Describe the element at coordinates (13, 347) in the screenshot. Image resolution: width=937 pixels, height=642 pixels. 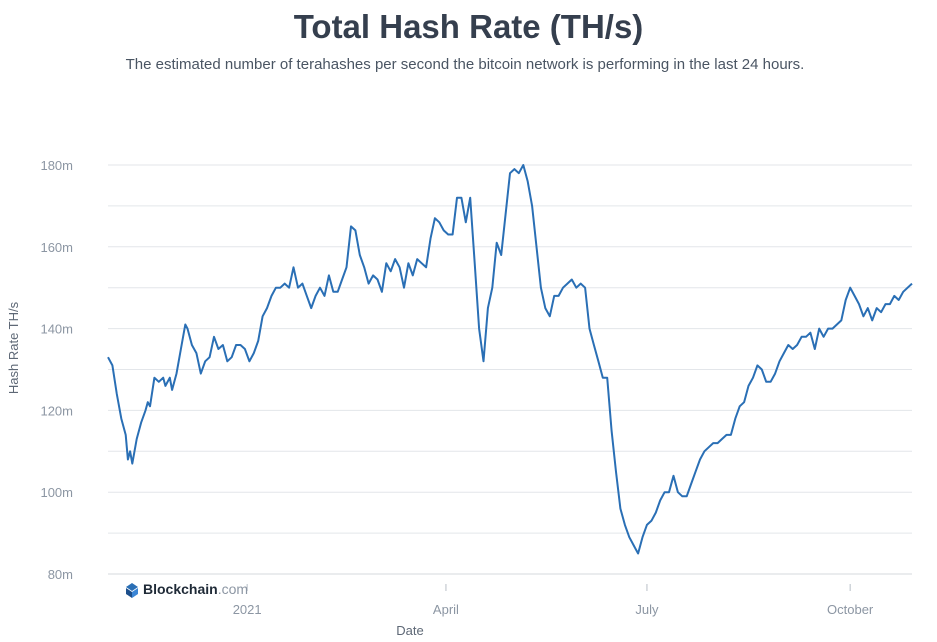
I see `y-axis-title: Hash Rate TH/s` at that location.